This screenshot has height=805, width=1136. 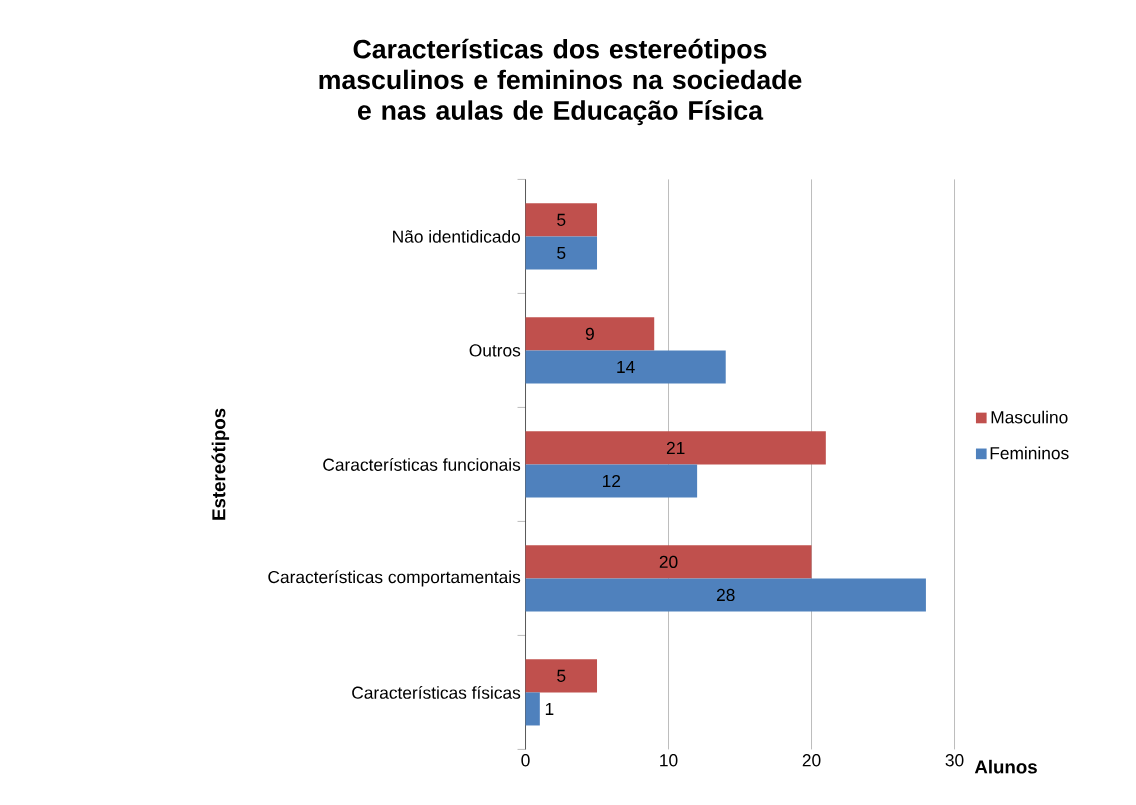 What do you see at coordinates (1029, 453) in the screenshot?
I see `legend-label: Femininos` at bounding box center [1029, 453].